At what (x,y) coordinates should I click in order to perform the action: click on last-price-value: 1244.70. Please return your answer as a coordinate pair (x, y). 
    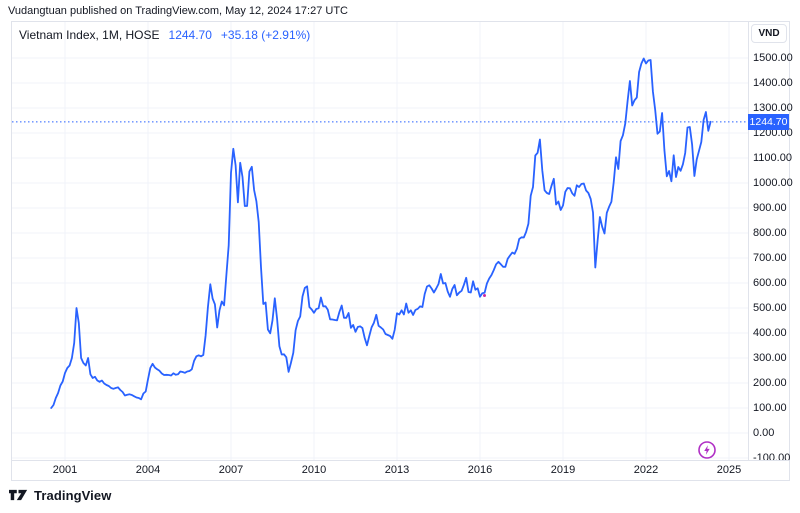
    Looking at the image, I should click on (190, 35).